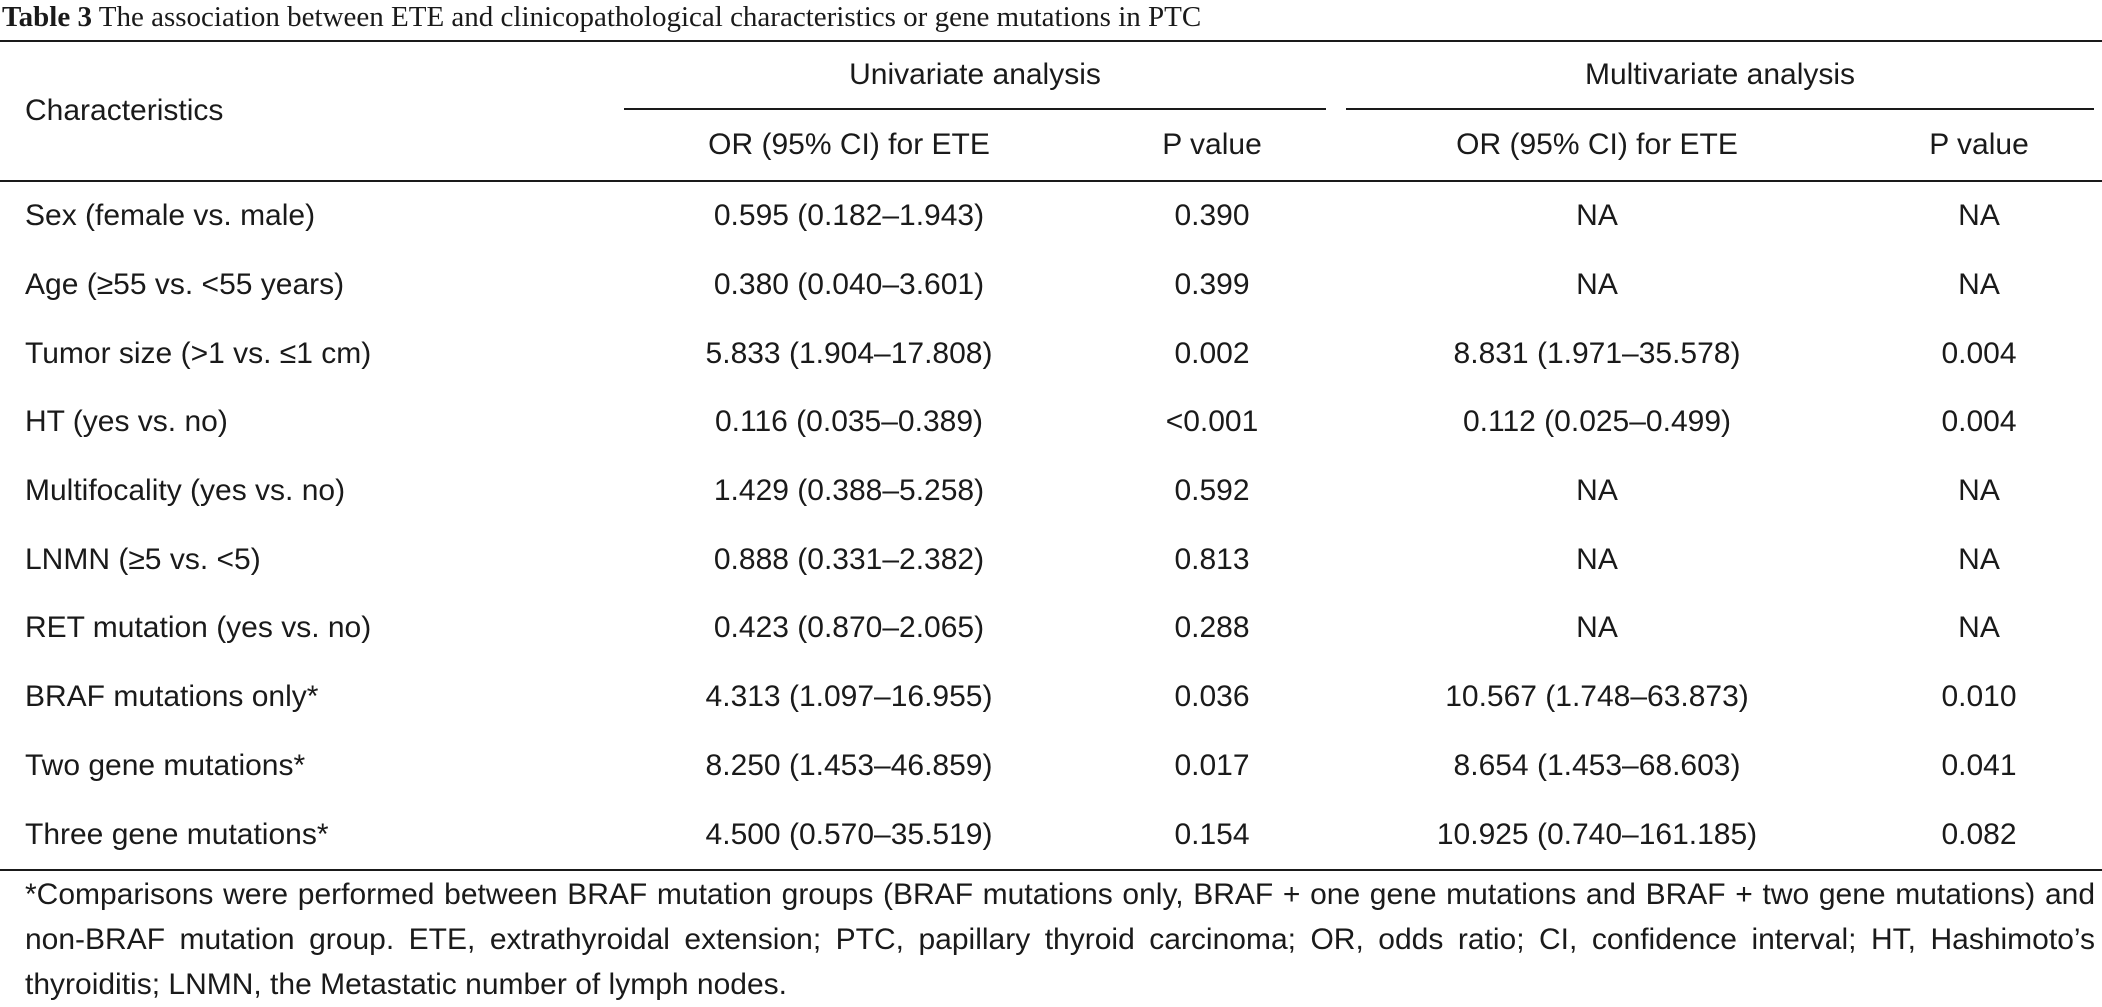 The image size is (2102, 1007). I want to click on or-multivariate-header: OR (95% CI) for ETE, so click(1597, 144).